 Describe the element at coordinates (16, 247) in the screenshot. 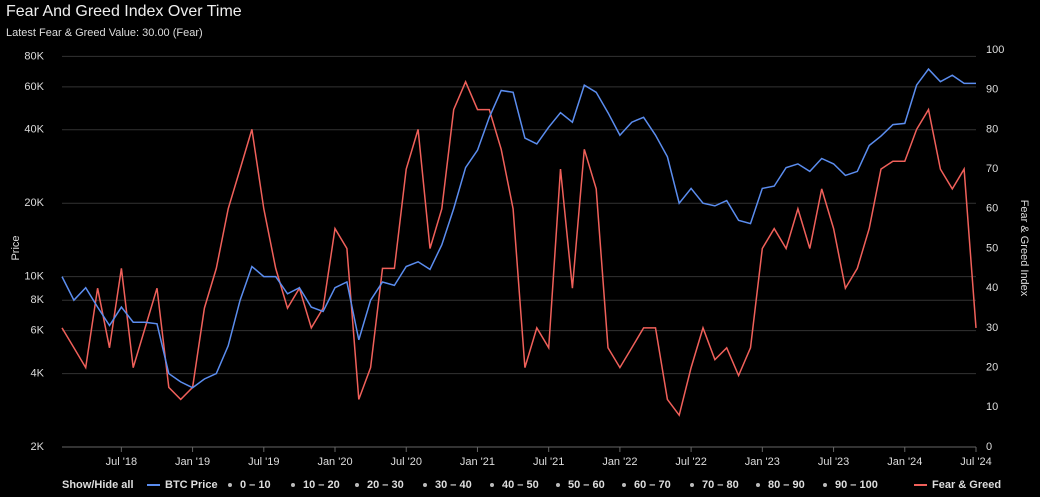

I see `y-axis-title: Price` at that location.